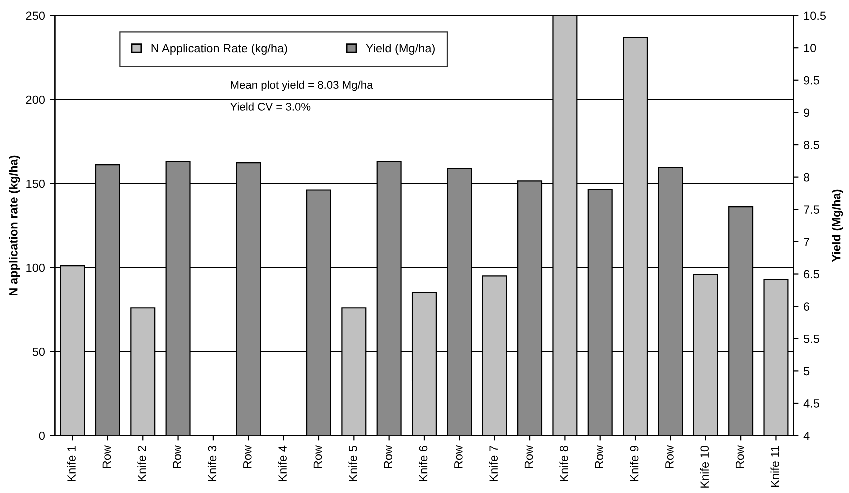  What do you see at coordinates (38, 352) in the screenshot?
I see `y-tick-label: 50` at bounding box center [38, 352].